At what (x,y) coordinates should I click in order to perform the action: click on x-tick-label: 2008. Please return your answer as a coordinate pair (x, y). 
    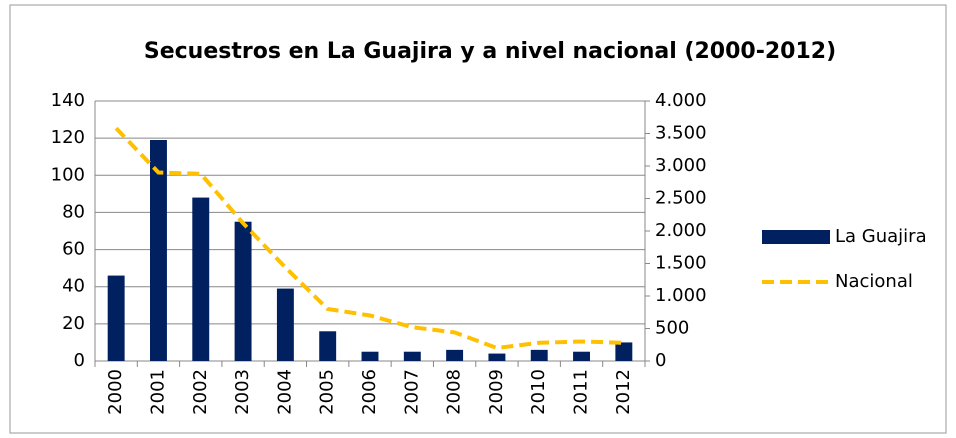
    Looking at the image, I should click on (454, 392).